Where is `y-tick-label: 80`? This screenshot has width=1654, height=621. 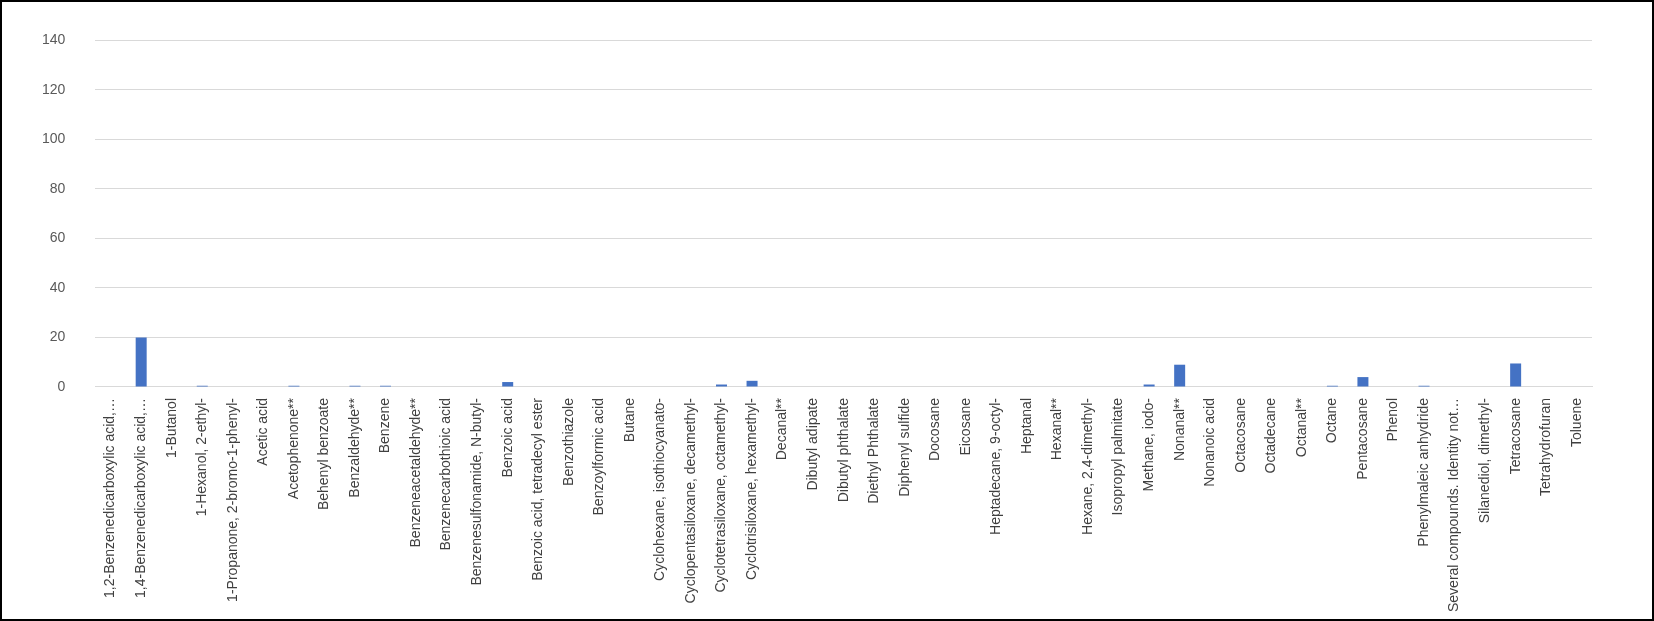 y-tick-label: 80 is located at coordinates (57, 187).